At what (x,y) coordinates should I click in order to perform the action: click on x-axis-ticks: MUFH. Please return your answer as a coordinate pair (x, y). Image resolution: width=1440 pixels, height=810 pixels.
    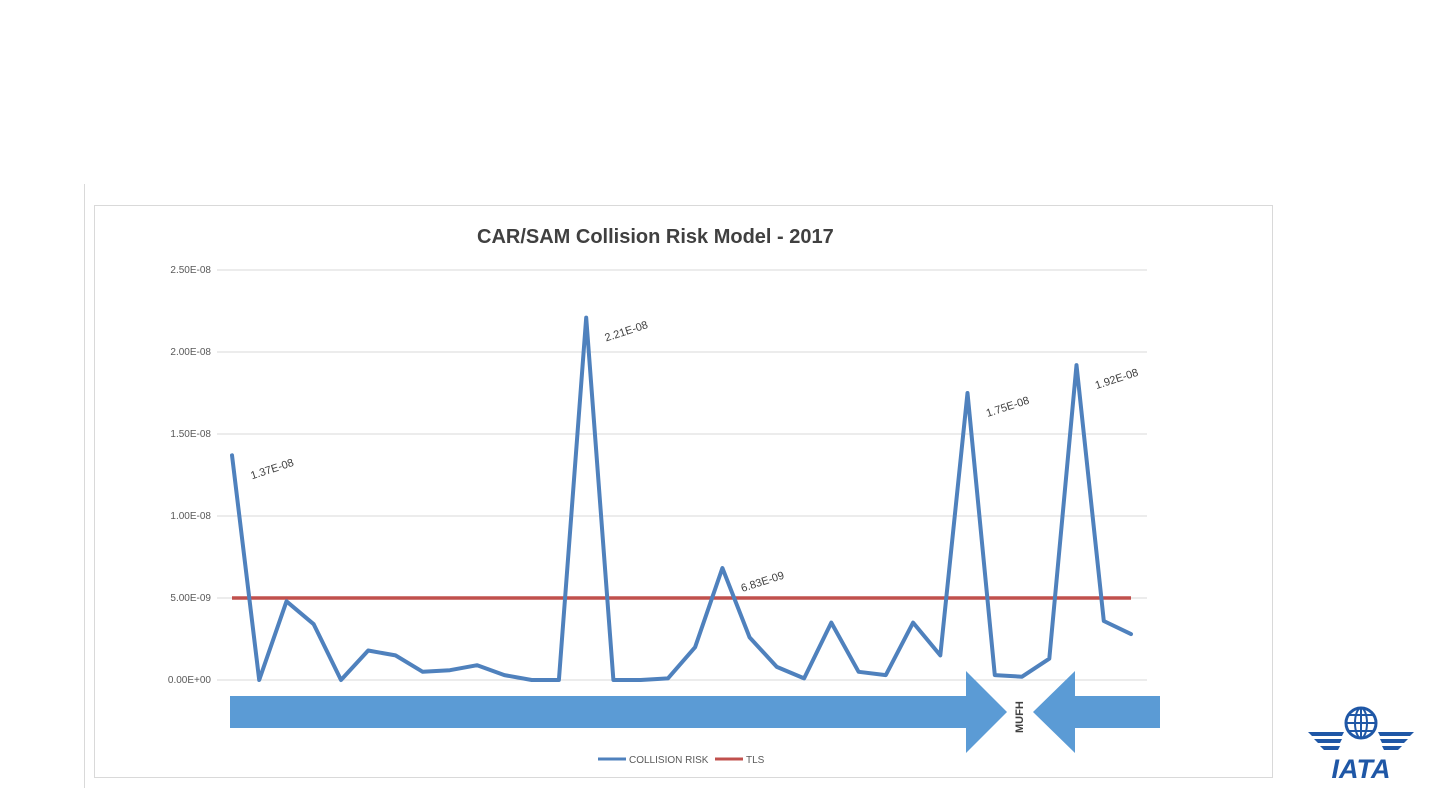
    Looking at the image, I should click on (1020, 717).